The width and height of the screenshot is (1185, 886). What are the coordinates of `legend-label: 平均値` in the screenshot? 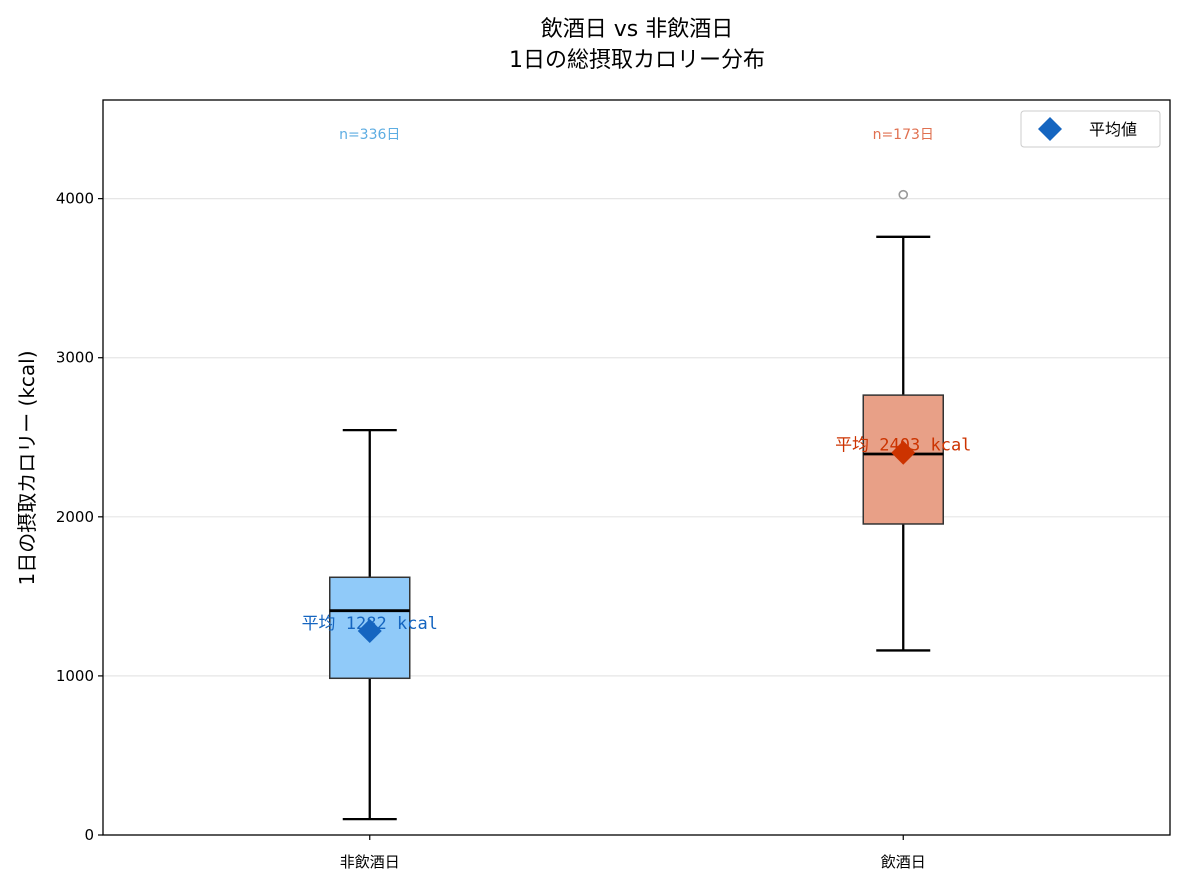 It's located at (1113, 129).